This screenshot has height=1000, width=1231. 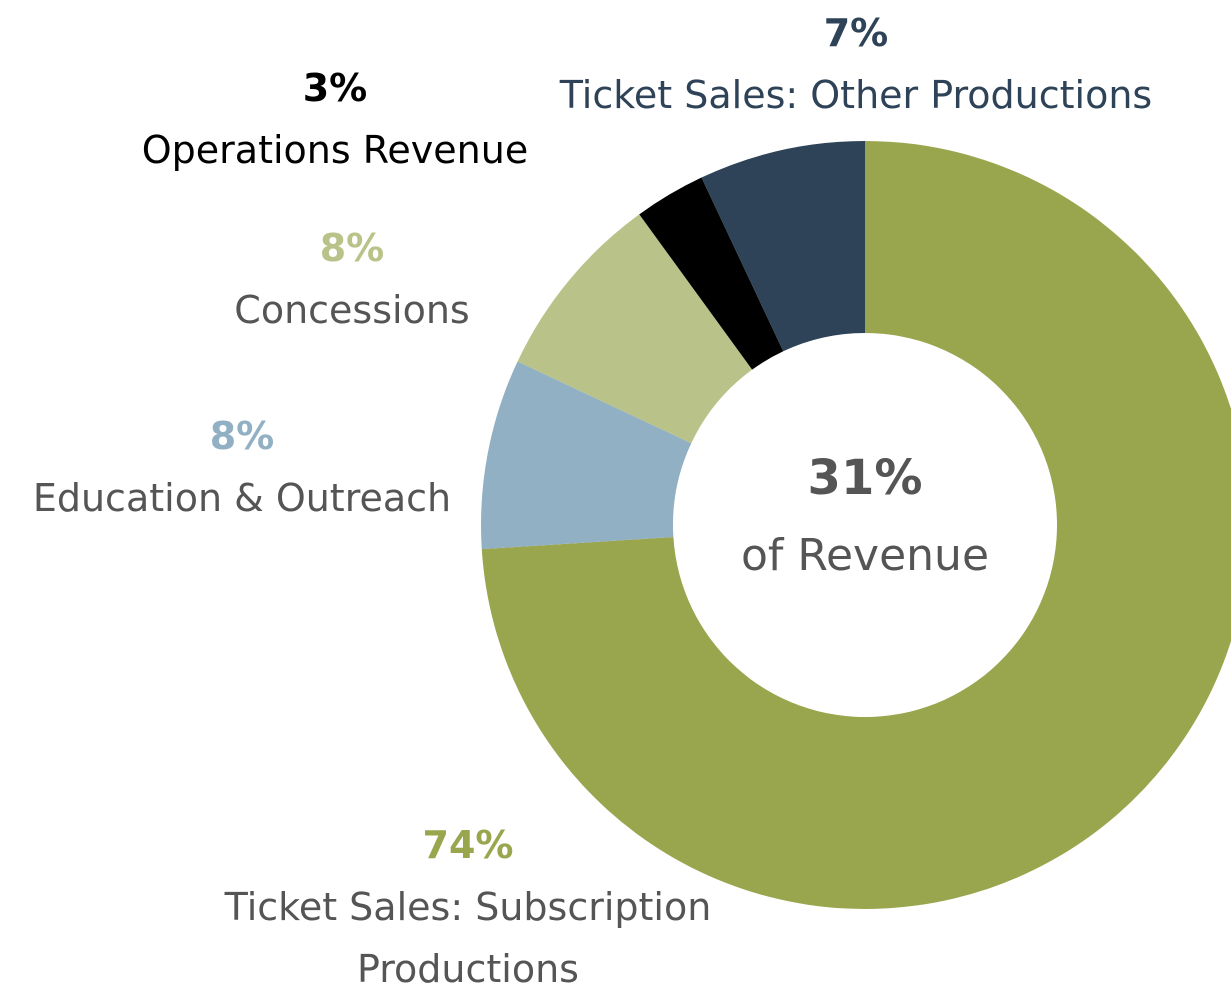 What do you see at coordinates (468, 938) in the screenshot?
I see `category-label: Ticket Sales: Subscription Productions` at bounding box center [468, 938].